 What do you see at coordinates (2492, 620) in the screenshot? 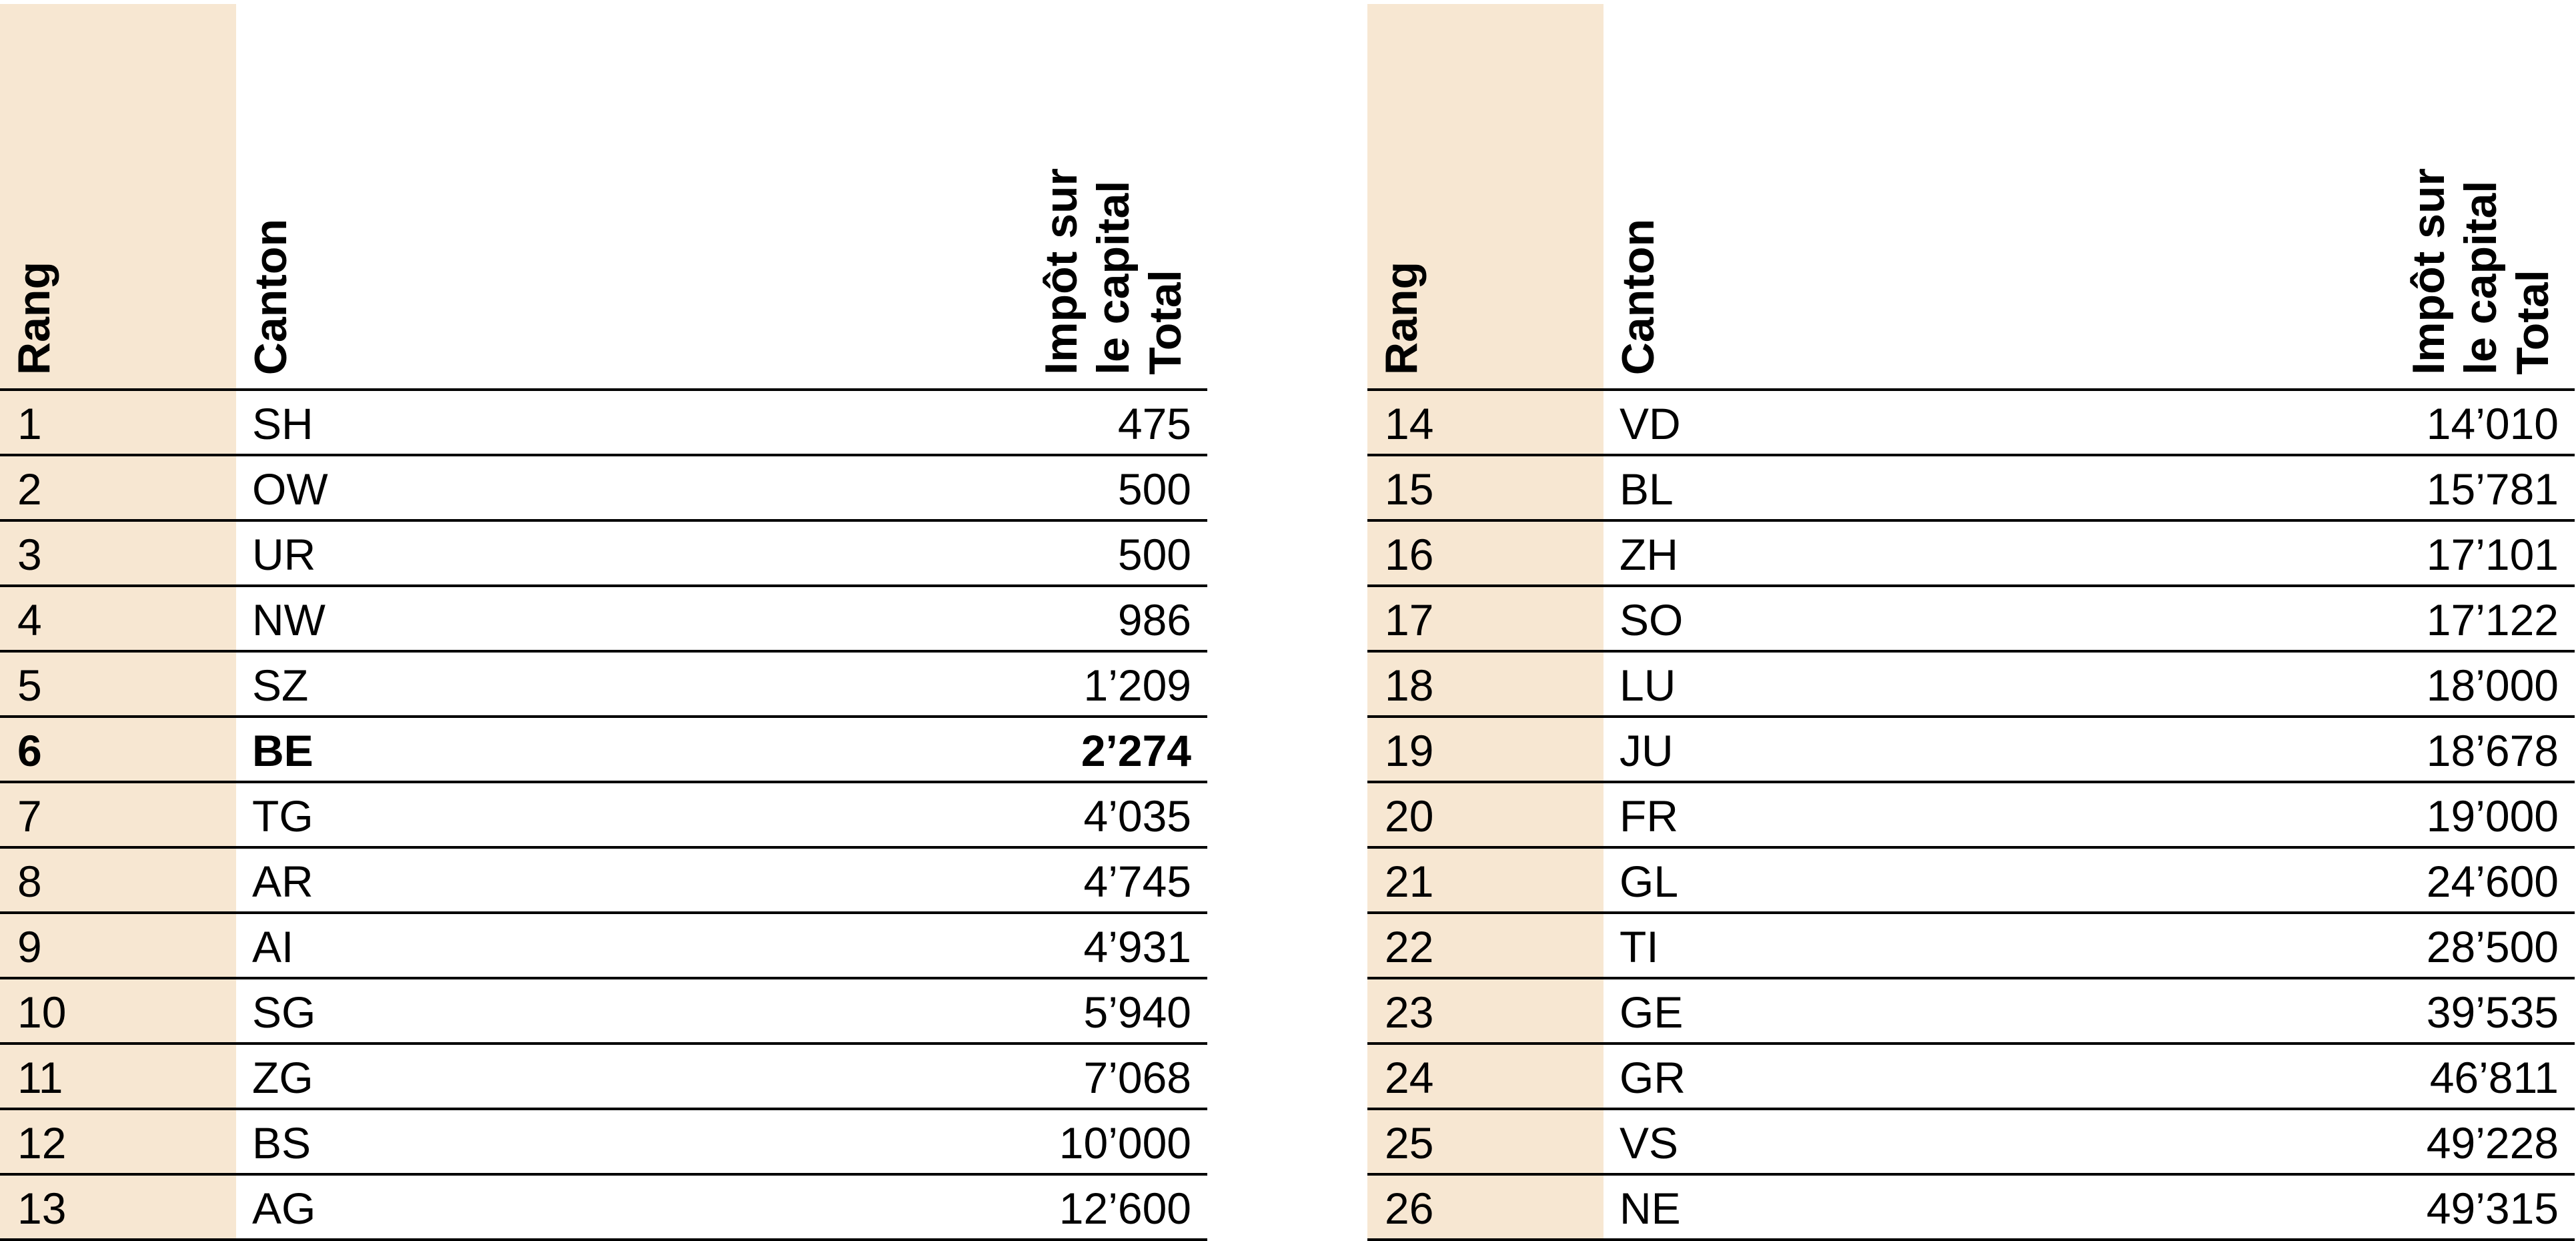
I see `capital-tax-total-cell: 17’122` at bounding box center [2492, 620].